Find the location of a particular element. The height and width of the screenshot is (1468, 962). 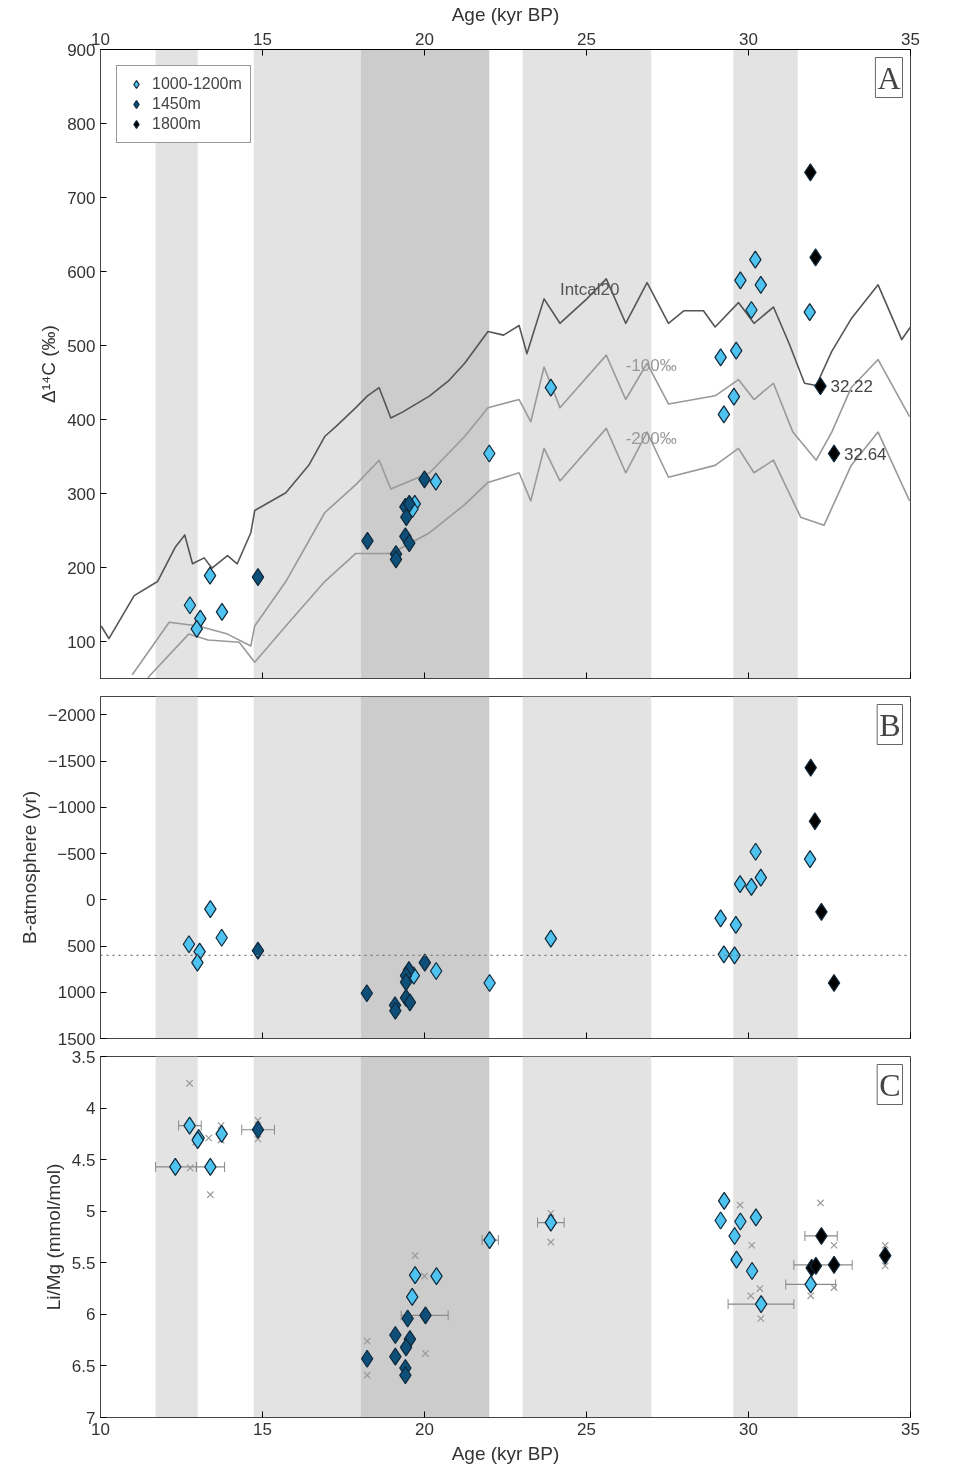

x-tick-label: 15 is located at coordinates (262, 1429).